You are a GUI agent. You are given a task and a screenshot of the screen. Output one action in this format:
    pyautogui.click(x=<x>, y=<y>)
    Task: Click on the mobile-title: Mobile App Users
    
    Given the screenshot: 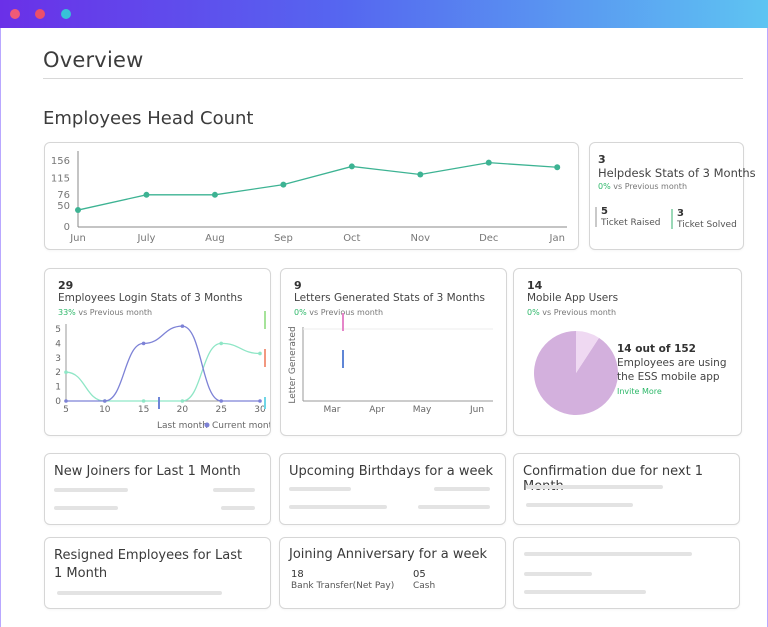 What is the action you would take?
    pyautogui.click(x=573, y=298)
    